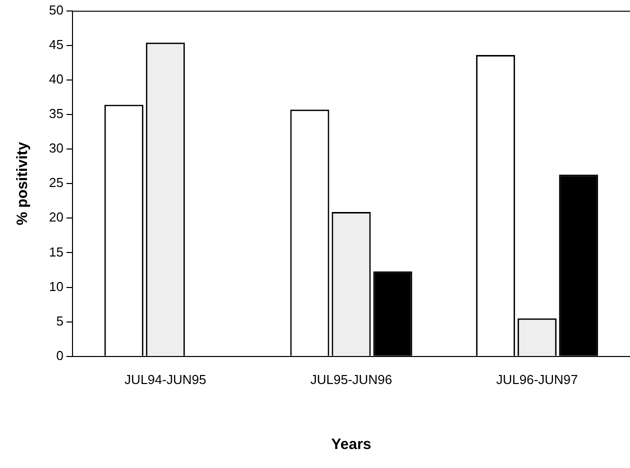 This screenshot has height=468, width=630. I want to click on y-tick-label: 5, so click(60, 320).